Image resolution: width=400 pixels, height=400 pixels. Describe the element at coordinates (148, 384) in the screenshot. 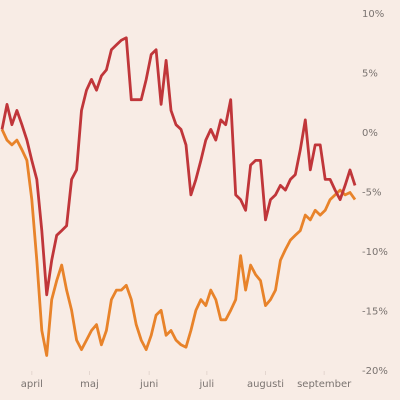

I see `x-tick-label: juni` at that location.